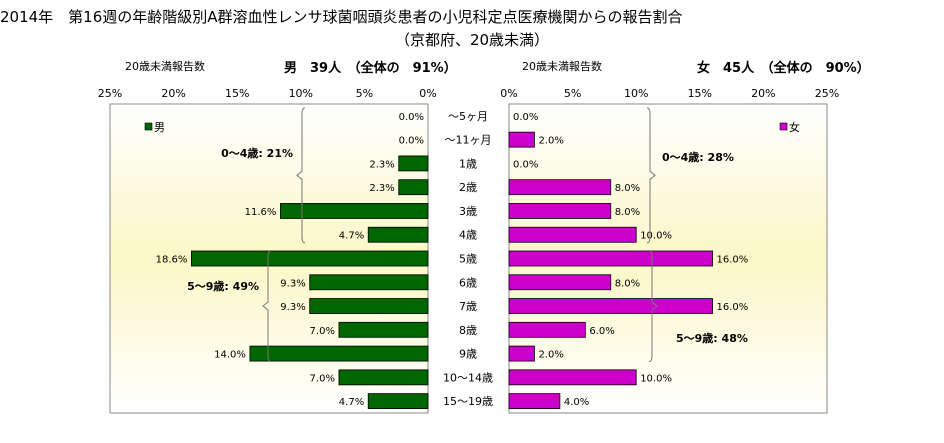 This screenshot has height=443, width=944. What do you see at coordinates (651, 175) in the screenshot?
I see `female-0-4-bracket` at bounding box center [651, 175].